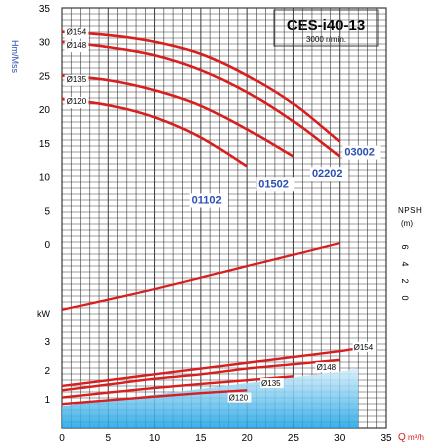  I want to click on curve-annotation: 01502, so click(273, 184).